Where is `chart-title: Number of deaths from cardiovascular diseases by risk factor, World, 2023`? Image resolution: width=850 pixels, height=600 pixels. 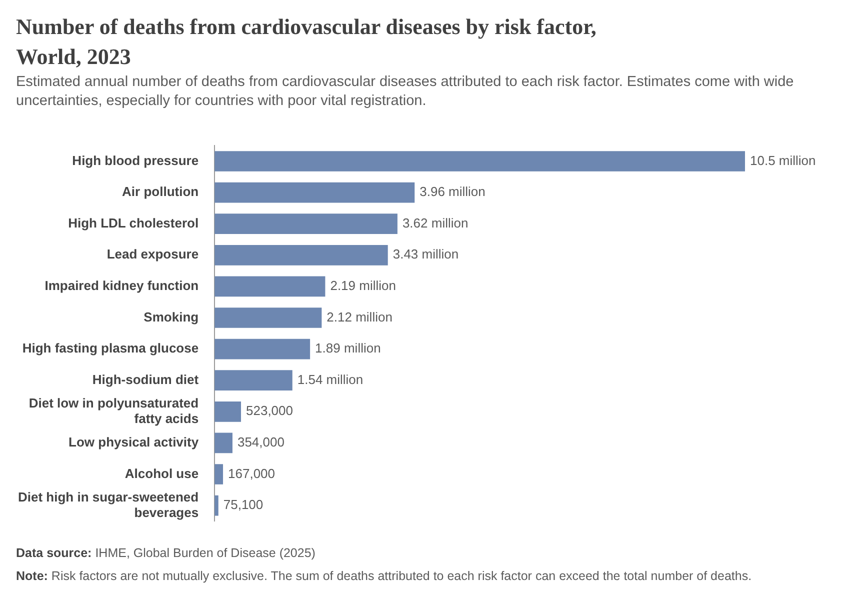
chart-title: Number of deaths from cardiovascular diseases by risk factor, World, 2023 is located at coordinates (307, 42).